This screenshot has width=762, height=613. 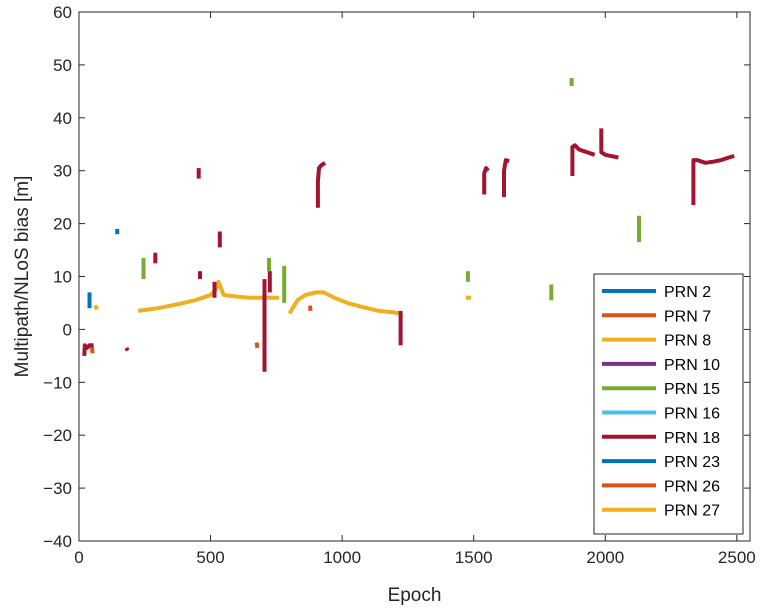 What do you see at coordinates (692, 414) in the screenshot?
I see `legend-label: PRN 16` at bounding box center [692, 414].